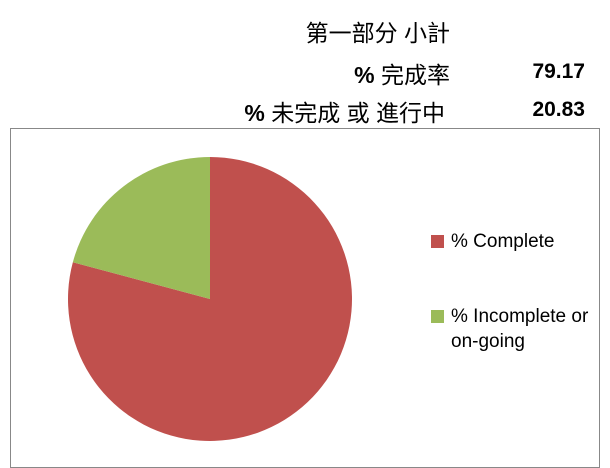 The width and height of the screenshot is (610, 468). I want to click on header-title: 第一部分 小計, so click(377, 33).